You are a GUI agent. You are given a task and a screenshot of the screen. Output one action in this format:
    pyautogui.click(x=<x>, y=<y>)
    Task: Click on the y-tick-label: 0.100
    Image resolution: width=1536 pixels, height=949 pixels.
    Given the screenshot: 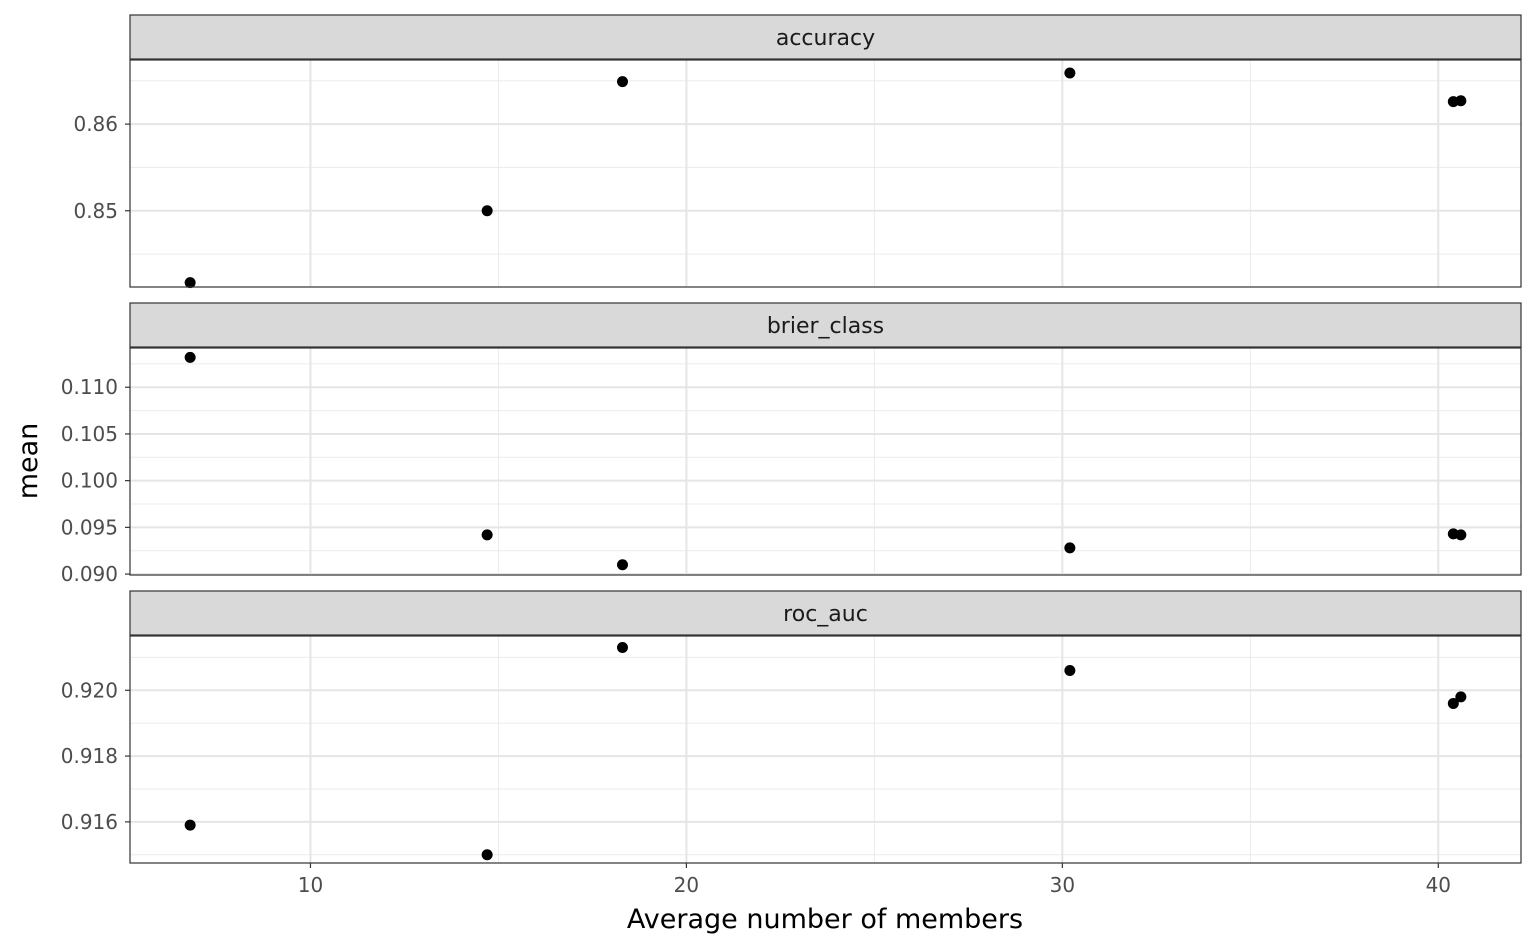 What is the action you would take?
    pyautogui.click(x=89, y=481)
    